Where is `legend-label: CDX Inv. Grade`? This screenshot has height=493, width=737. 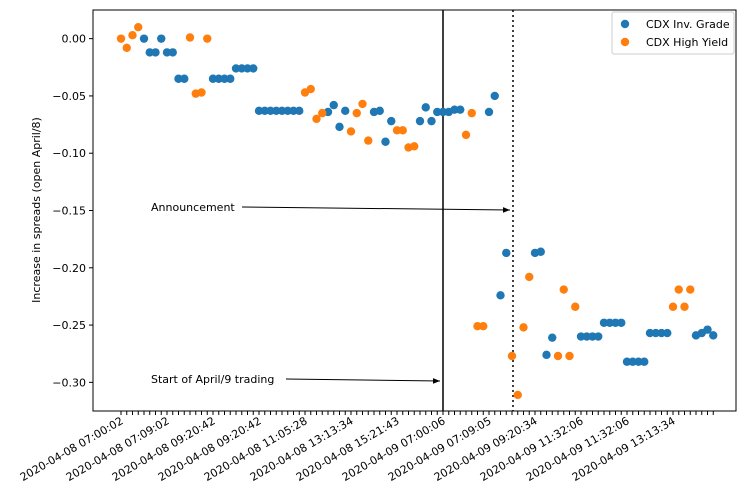
legend-label: CDX Inv. Grade is located at coordinates (688, 24).